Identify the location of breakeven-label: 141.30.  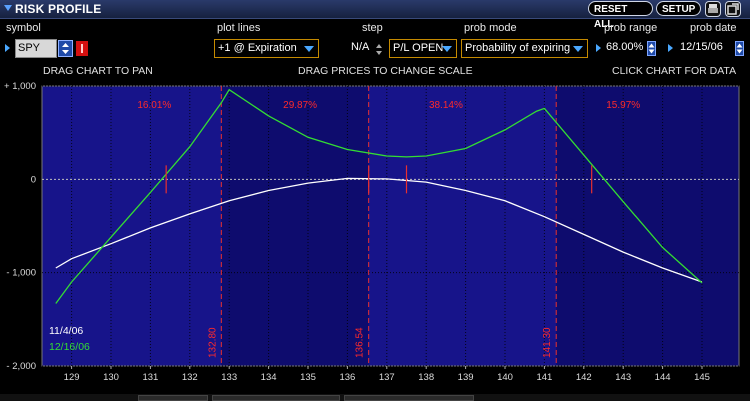
(547, 342).